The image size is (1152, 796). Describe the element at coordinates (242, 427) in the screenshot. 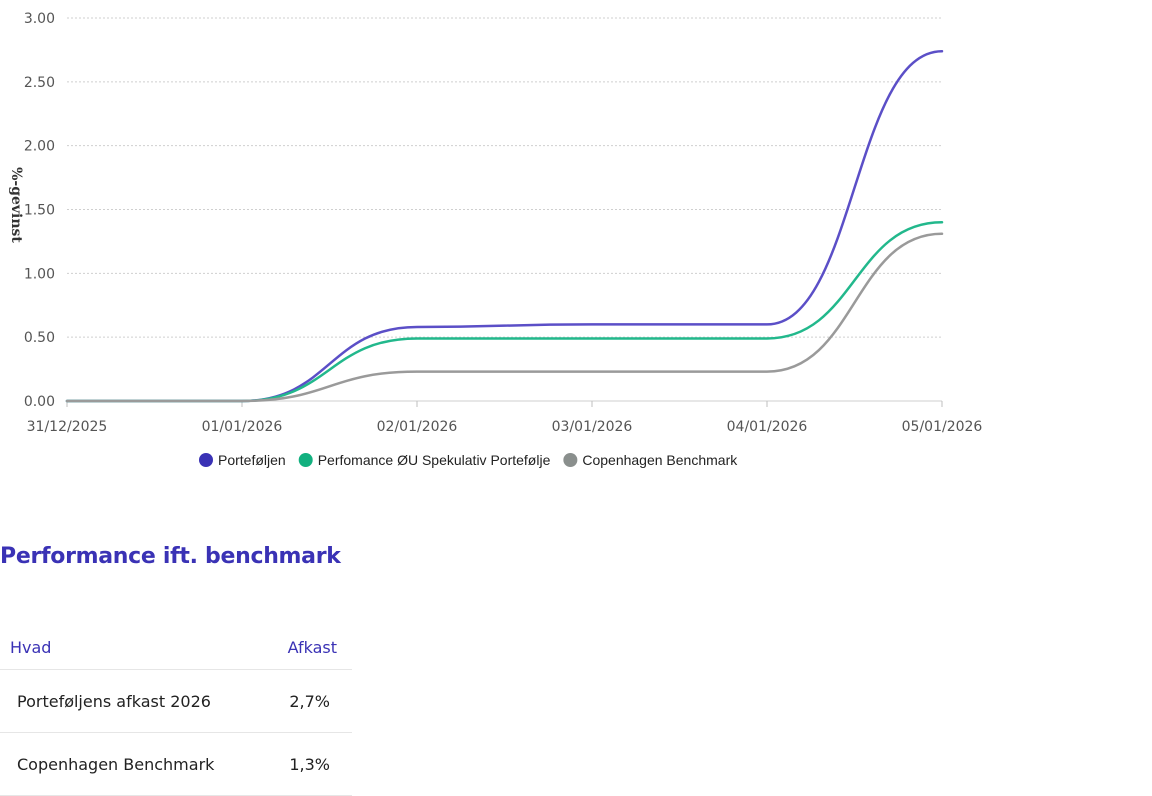

I see `x-tick-label: 01/01/2026` at that location.